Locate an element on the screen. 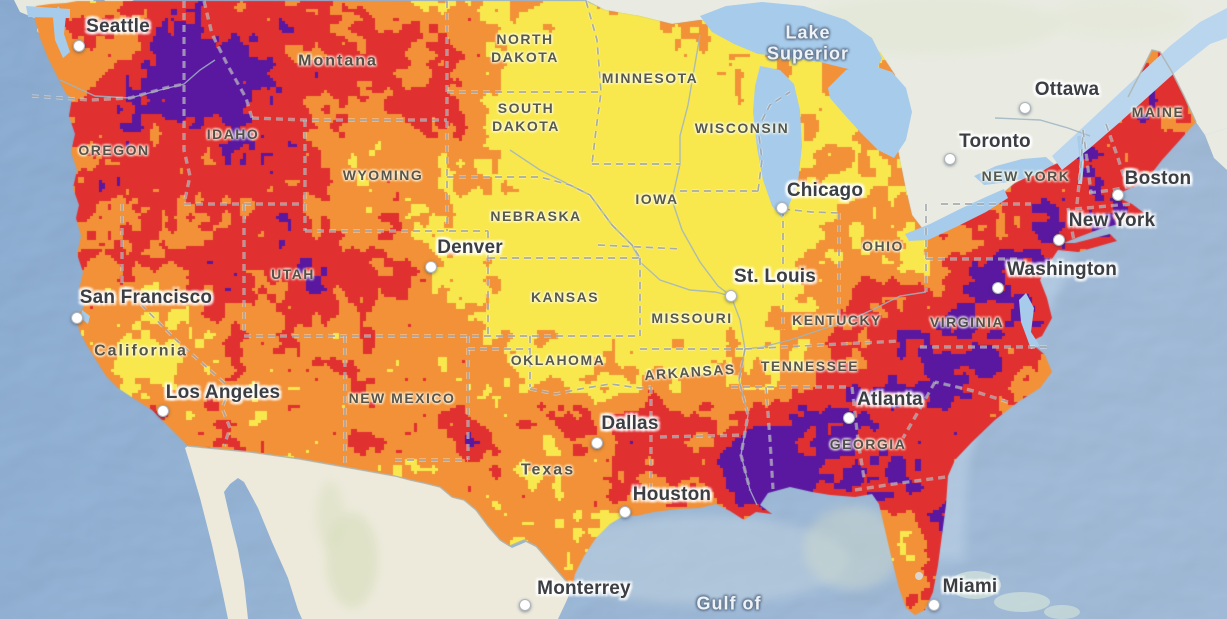  state-label: NEBRASKA is located at coordinates (536, 215).